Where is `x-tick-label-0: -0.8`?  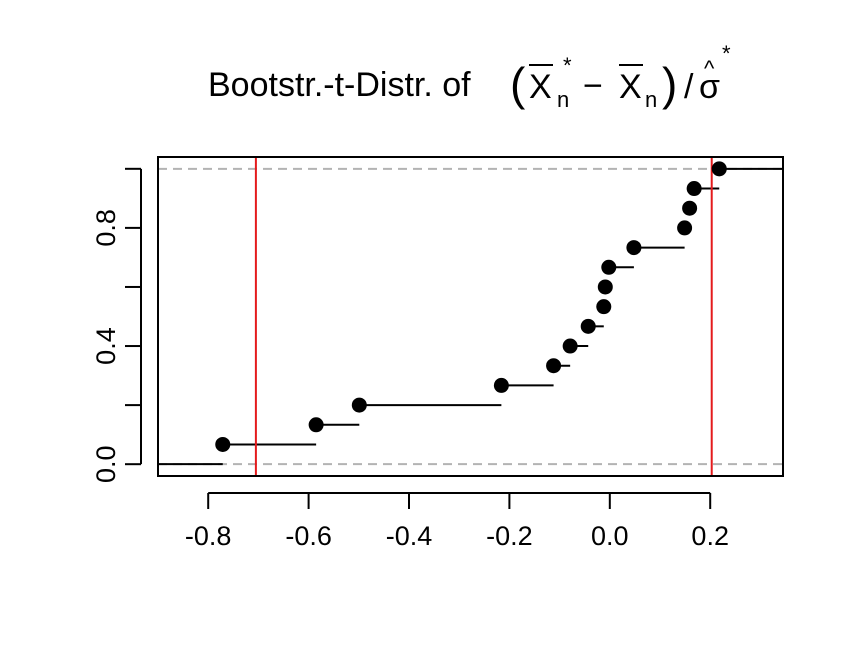 x-tick-label-0: -0.8 is located at coordinates (208, 536).